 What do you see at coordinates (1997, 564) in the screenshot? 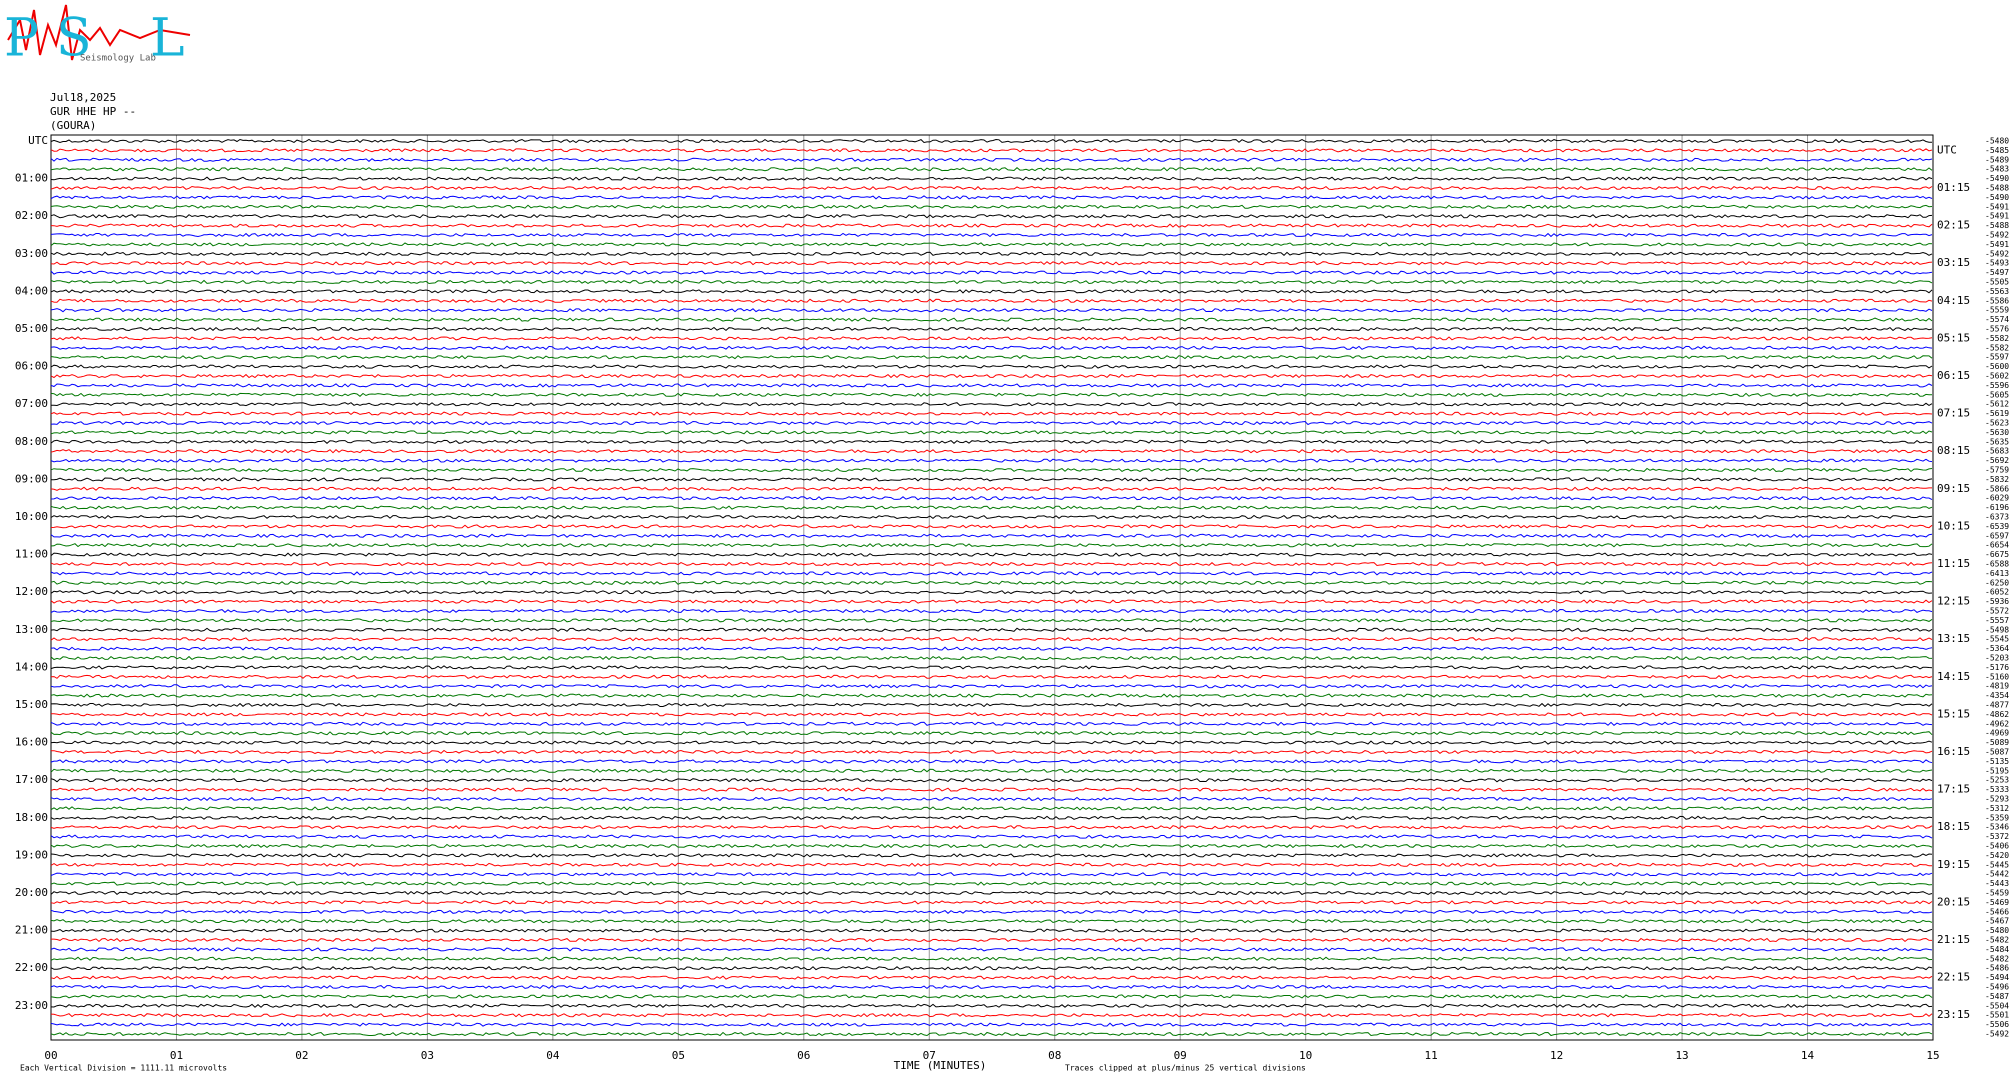
I see `offset-label: -6588` at bounding box center [1997, 564].